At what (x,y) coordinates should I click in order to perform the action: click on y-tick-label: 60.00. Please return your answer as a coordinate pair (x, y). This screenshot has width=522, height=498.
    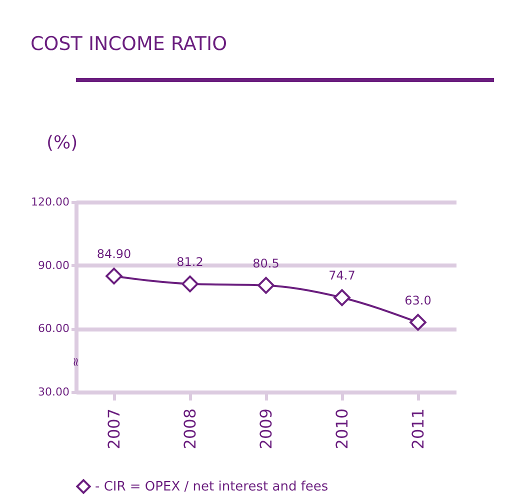
    Looking at the image, I should click on (54, 329).